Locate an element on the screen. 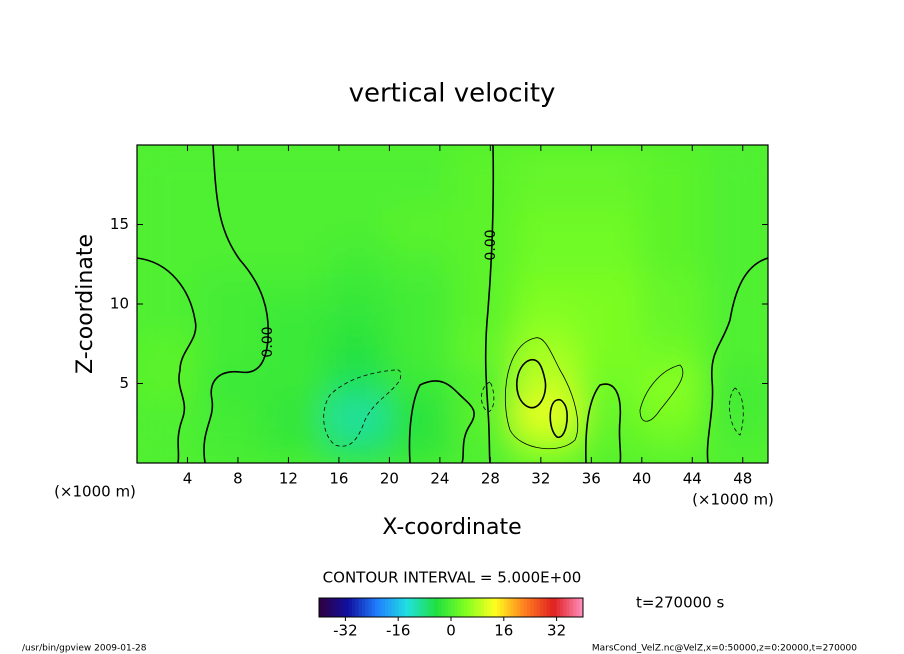 The width and height of the screenshot is (904, 654). contour-interval: CONTOUR INTERVAL = 5.000E+00 is located at coordinates (452, 578).